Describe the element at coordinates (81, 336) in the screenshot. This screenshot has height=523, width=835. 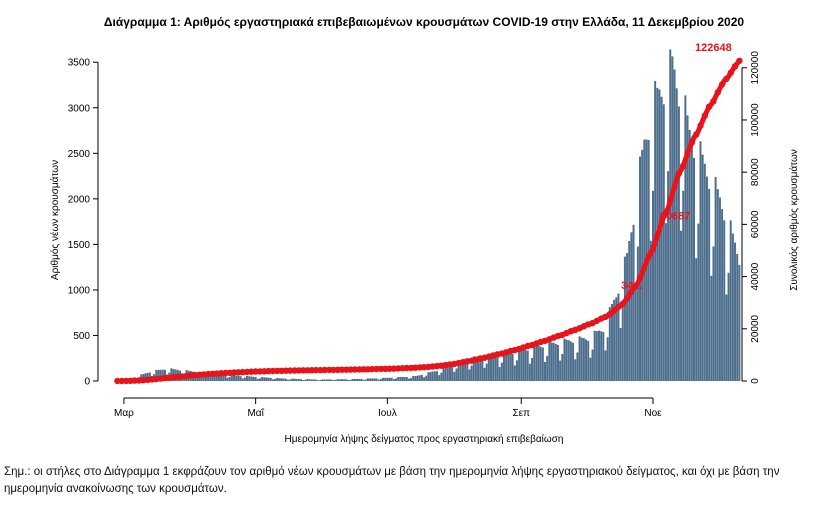
I see `y-left-tick-label: 500` at that location.